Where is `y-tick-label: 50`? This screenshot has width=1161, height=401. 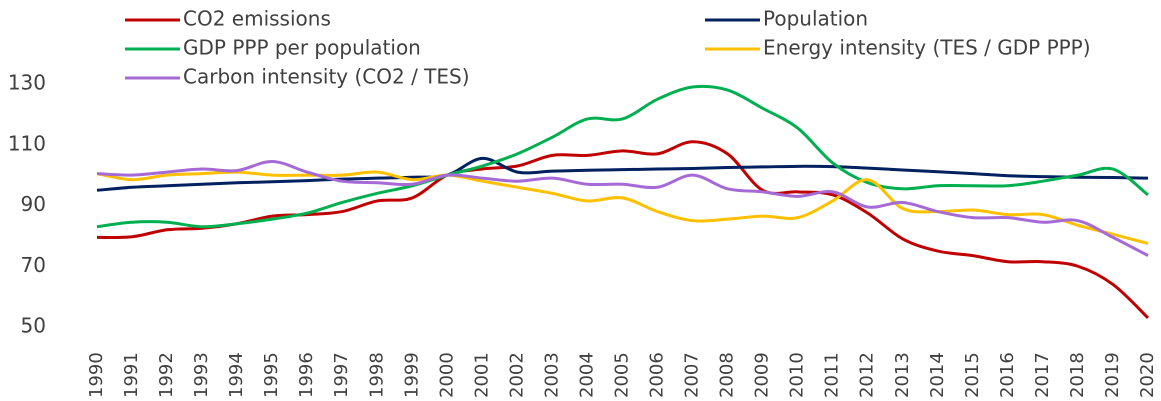
y-tick-label: 50 is located at coordinates (33, 326).